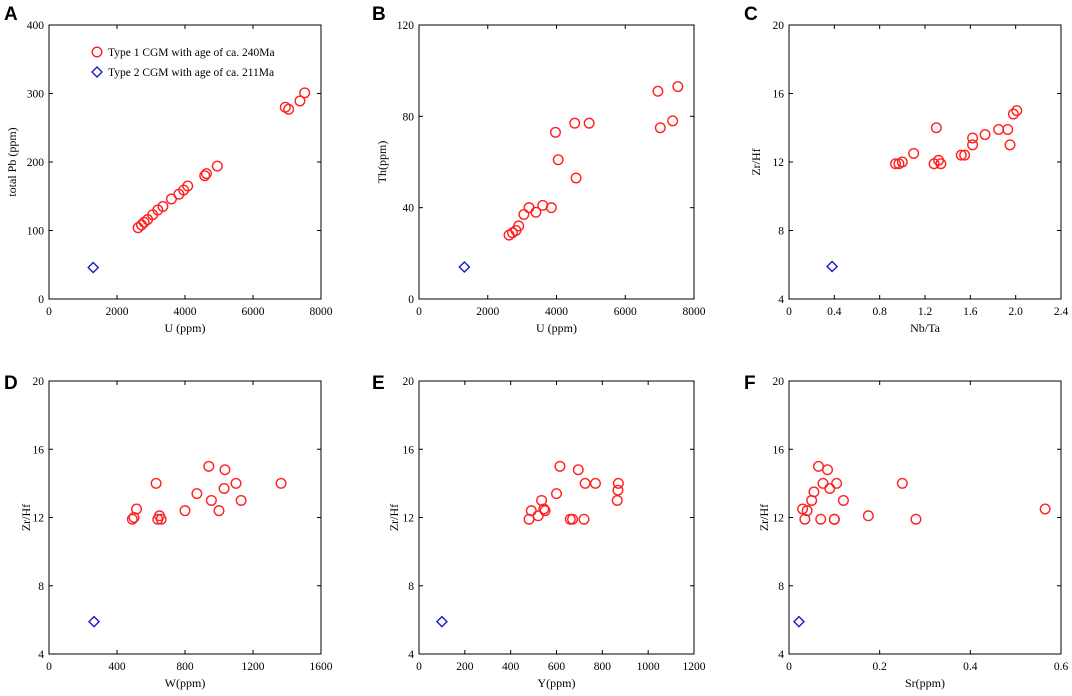 The image size is (1072, 696). Describe the element at coordinates (97, 72) in the screenshot. I see `legend-type2-marker` at that location.